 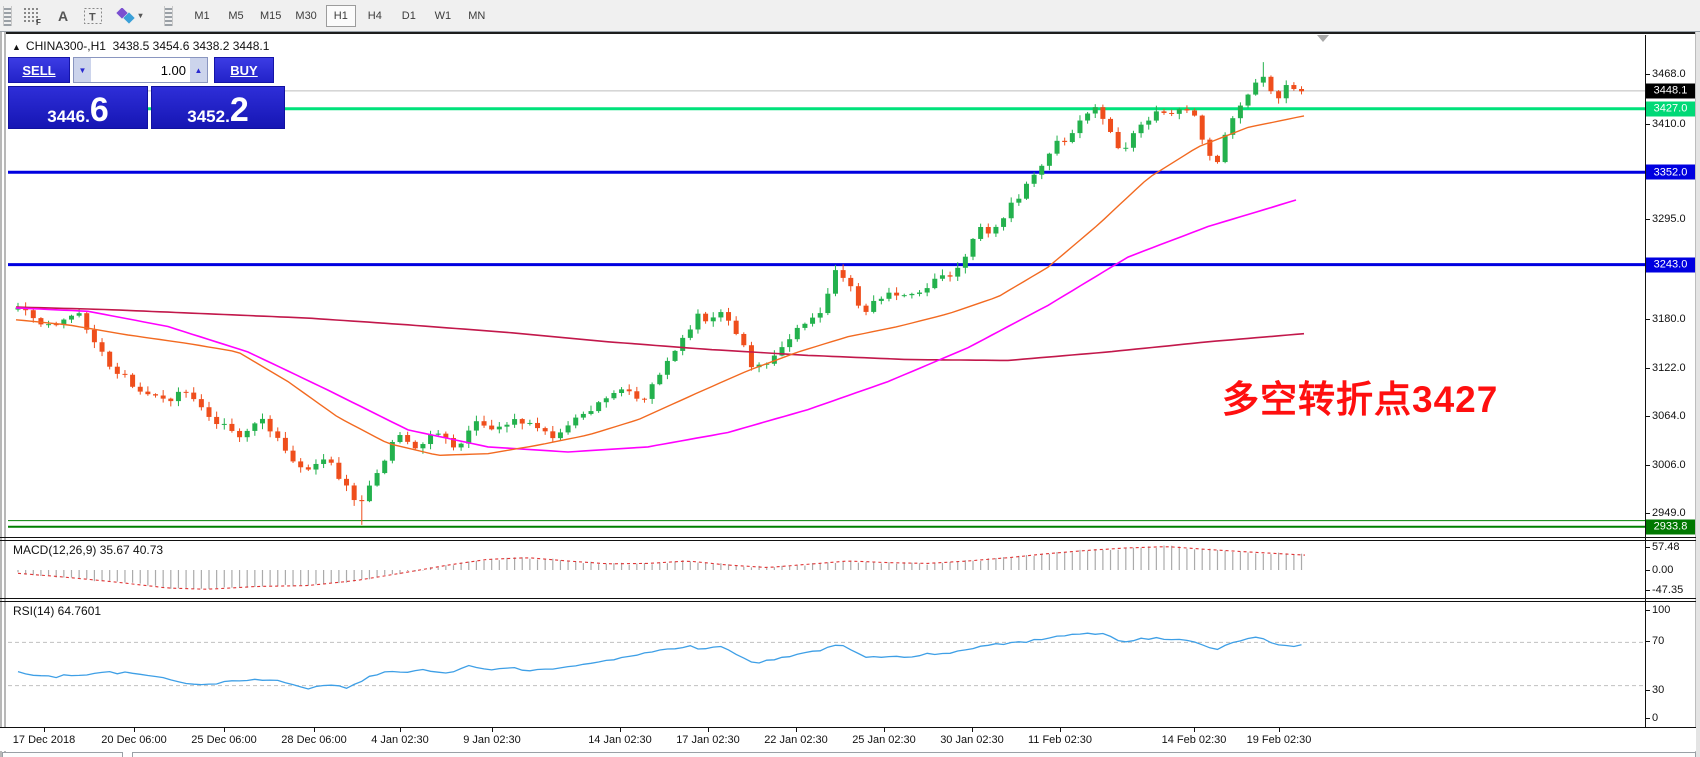 I want to click on axis-price-label: 2949.0, so click(x=1669, y=513).